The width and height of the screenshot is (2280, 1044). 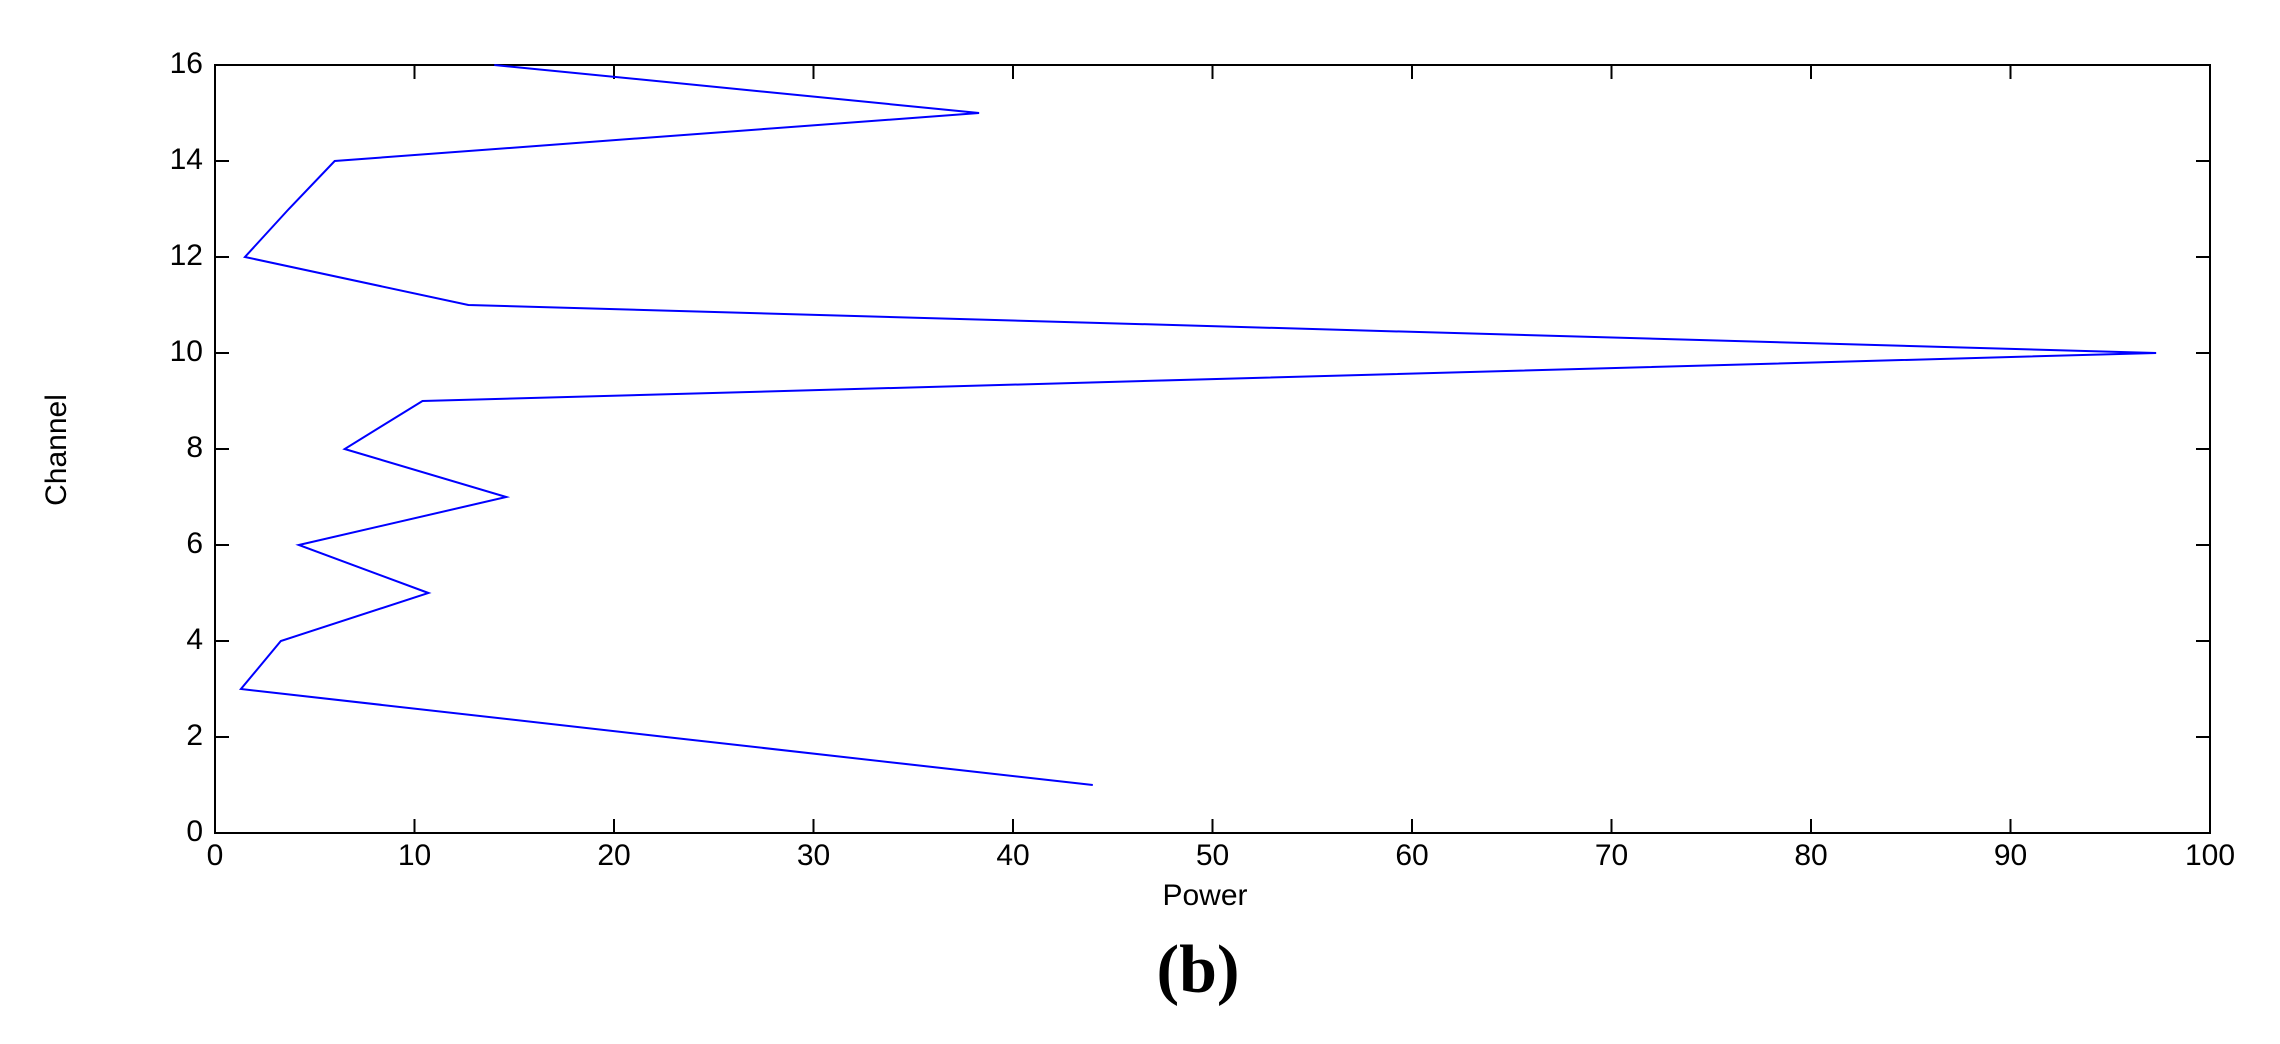 I want to click on x-axis-label: Power, so click(x=1204, y=895).